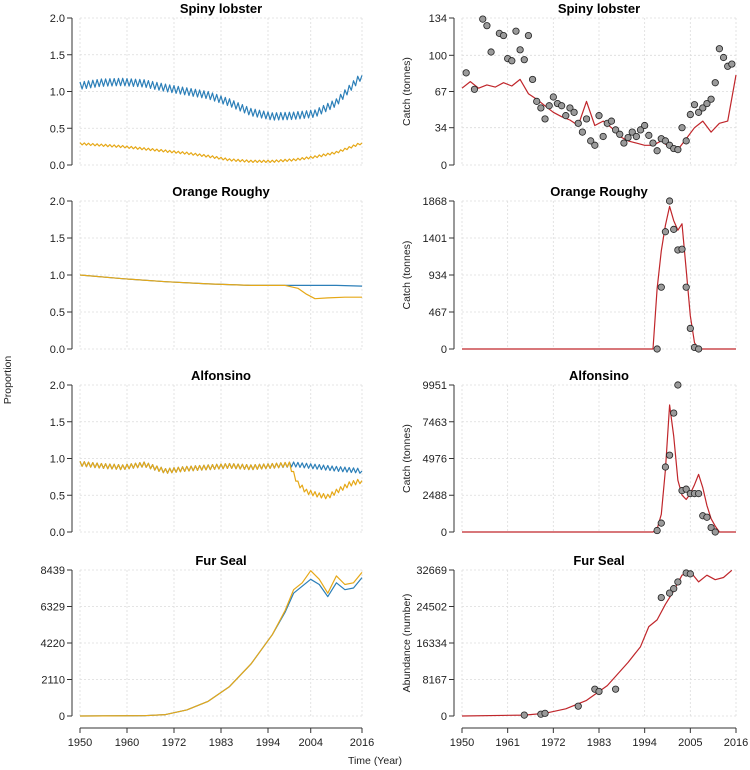  What do you see at coordinates (127, 743) in the screenshot?
I see `x-tick-label: 1960` at bounding box center [127, 743].